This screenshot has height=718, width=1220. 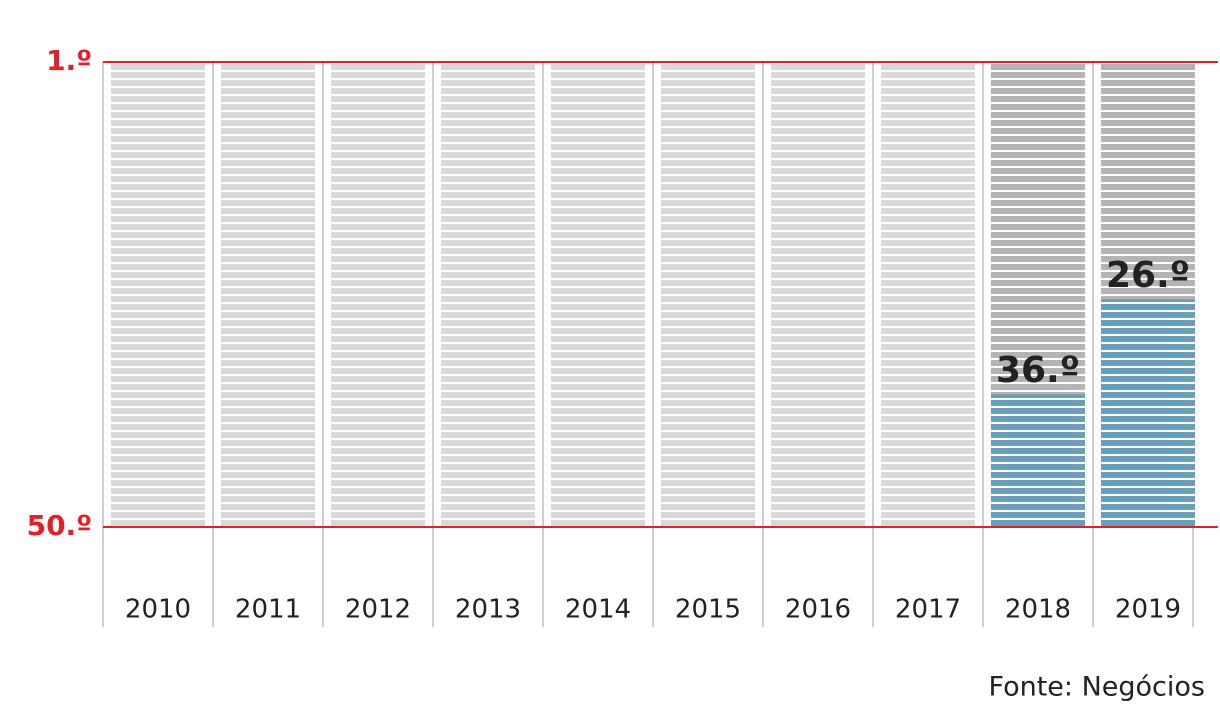 I want to click on y-tick-label: 1.º, so click(x=69, y=60).